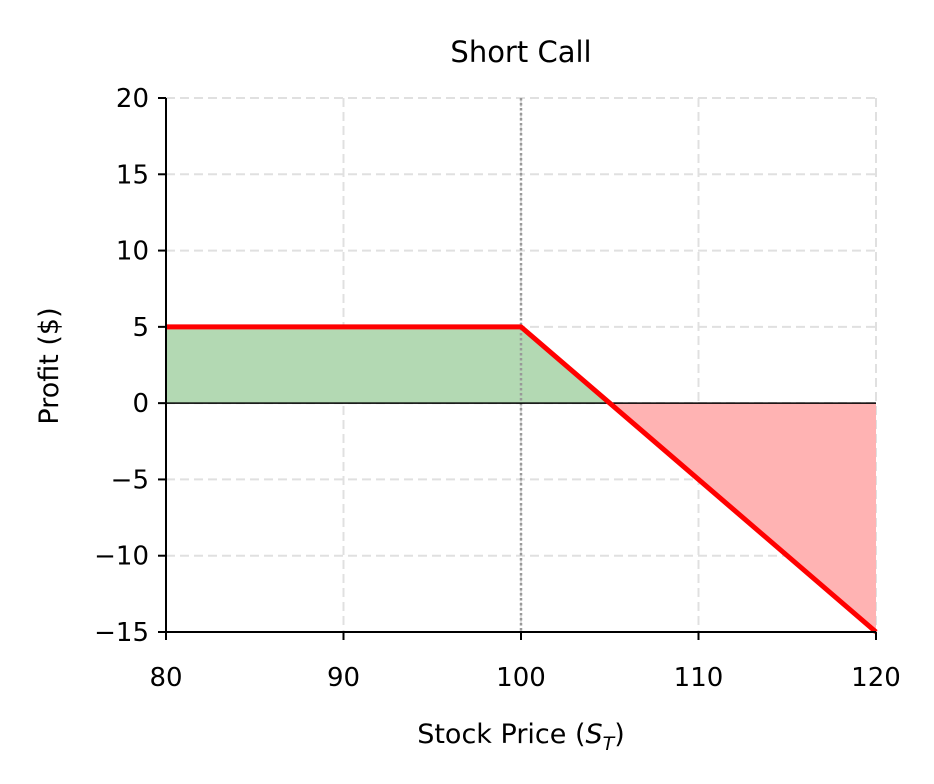 Image resolution: width=934 pixels, height=784 pixels. What do you see at coordinates (165, 678) in the screenshot?
I see `x-tick-label: 80` at bounding box center [165, 678].